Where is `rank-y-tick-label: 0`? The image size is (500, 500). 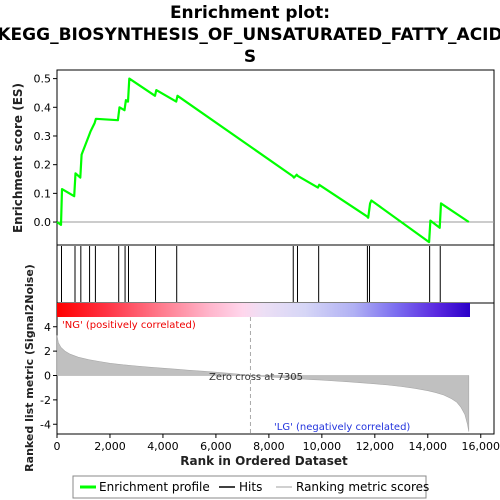 rank-y-tick-label: 0 is located at coordinates (47, 376).